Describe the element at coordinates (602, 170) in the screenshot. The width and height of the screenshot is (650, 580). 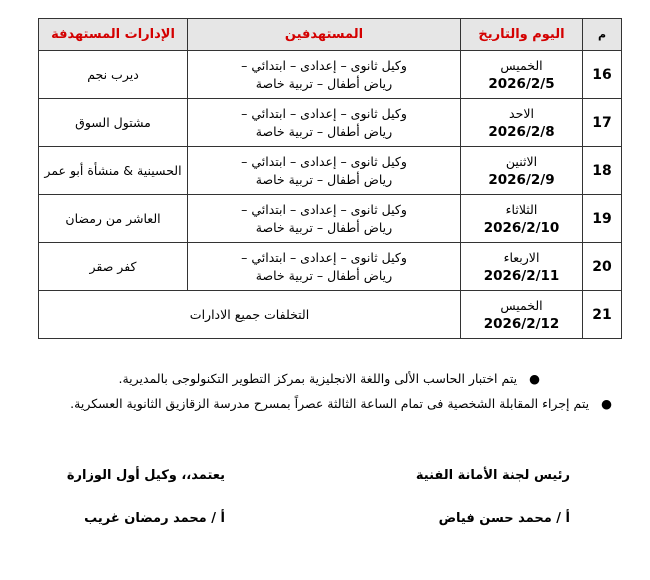
I see `row-number: 18` at that location.